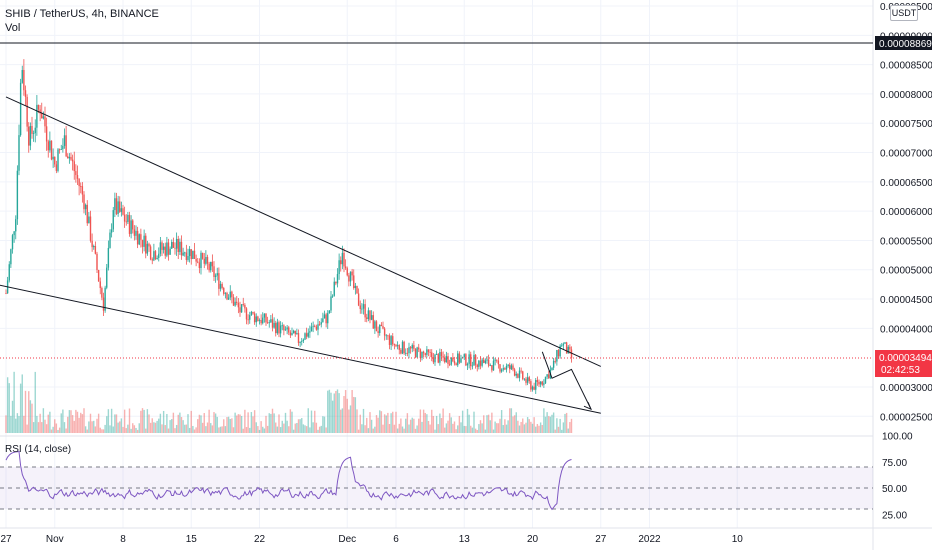  I want to click on countdown-text: 02:42:53, so click(900, 370).